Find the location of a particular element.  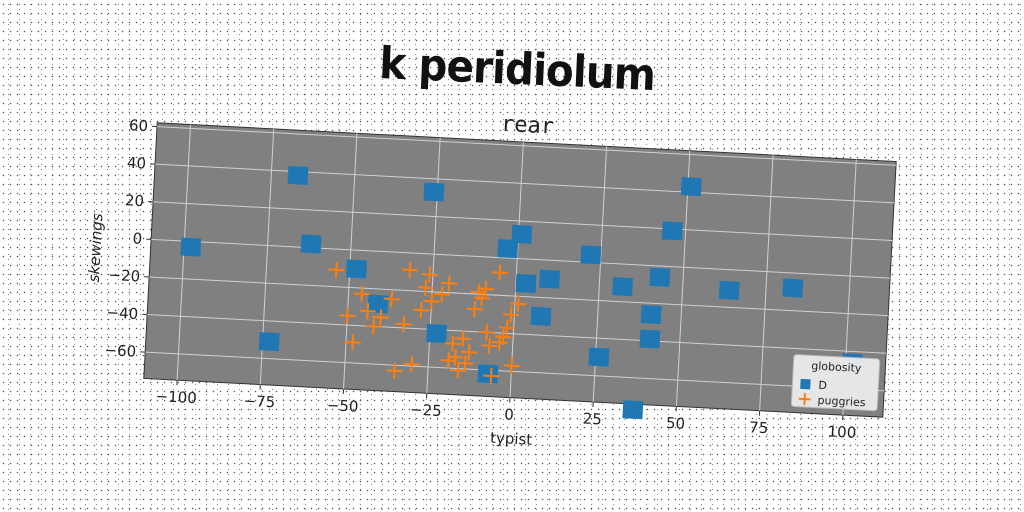

x-axis-ticks: −100 −75 −50 −25 0 25 50 75 100 is located at coordinates (506, 411).